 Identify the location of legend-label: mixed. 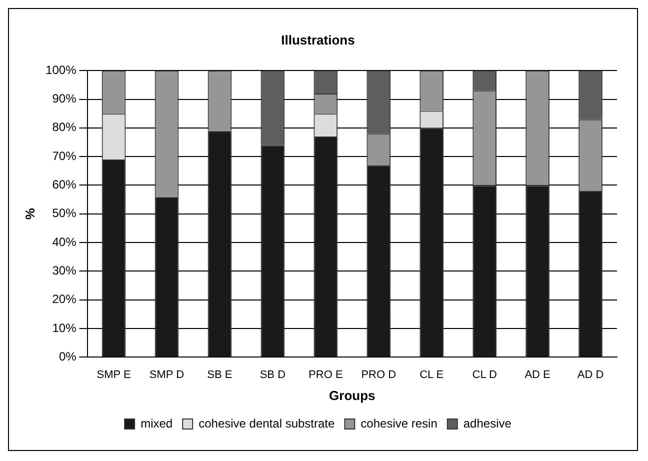
(156, 423).